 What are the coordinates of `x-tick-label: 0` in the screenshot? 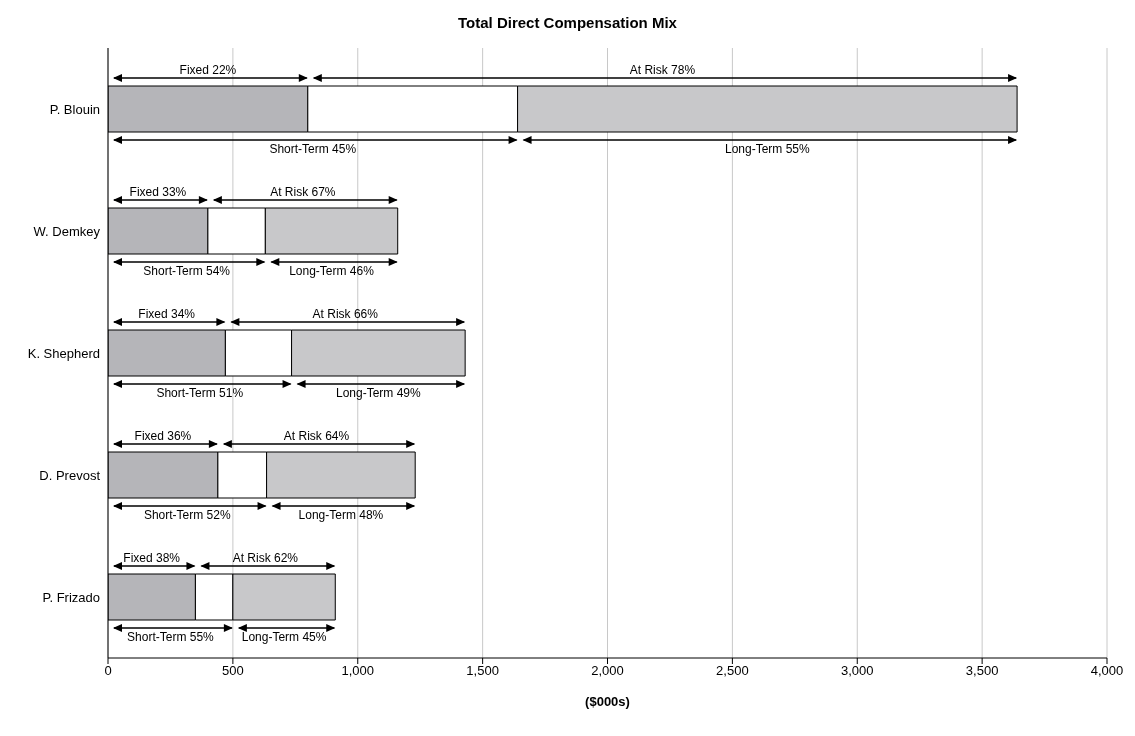 It's located at (108, 671).